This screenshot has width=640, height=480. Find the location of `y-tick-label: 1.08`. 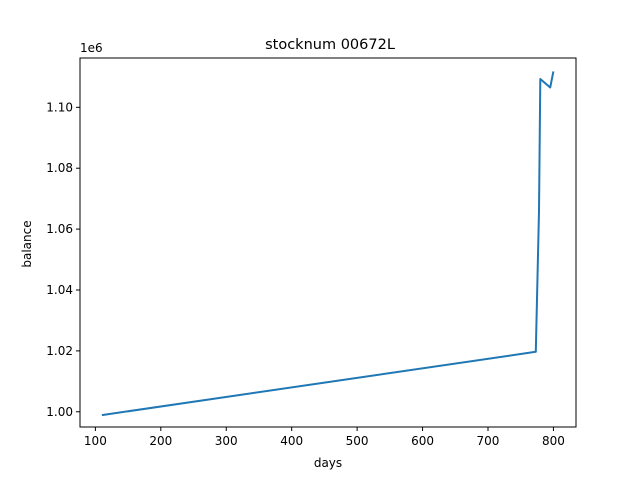

y-tick-label: 1.08 is located at coordinates (59, 168).